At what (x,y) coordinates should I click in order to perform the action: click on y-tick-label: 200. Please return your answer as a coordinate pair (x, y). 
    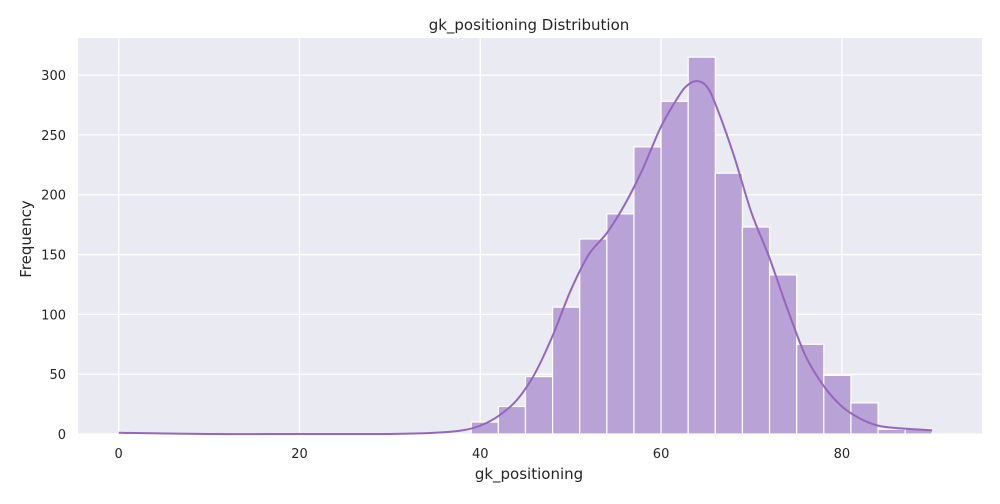
    Looking at the image, I should click on (53, 196).